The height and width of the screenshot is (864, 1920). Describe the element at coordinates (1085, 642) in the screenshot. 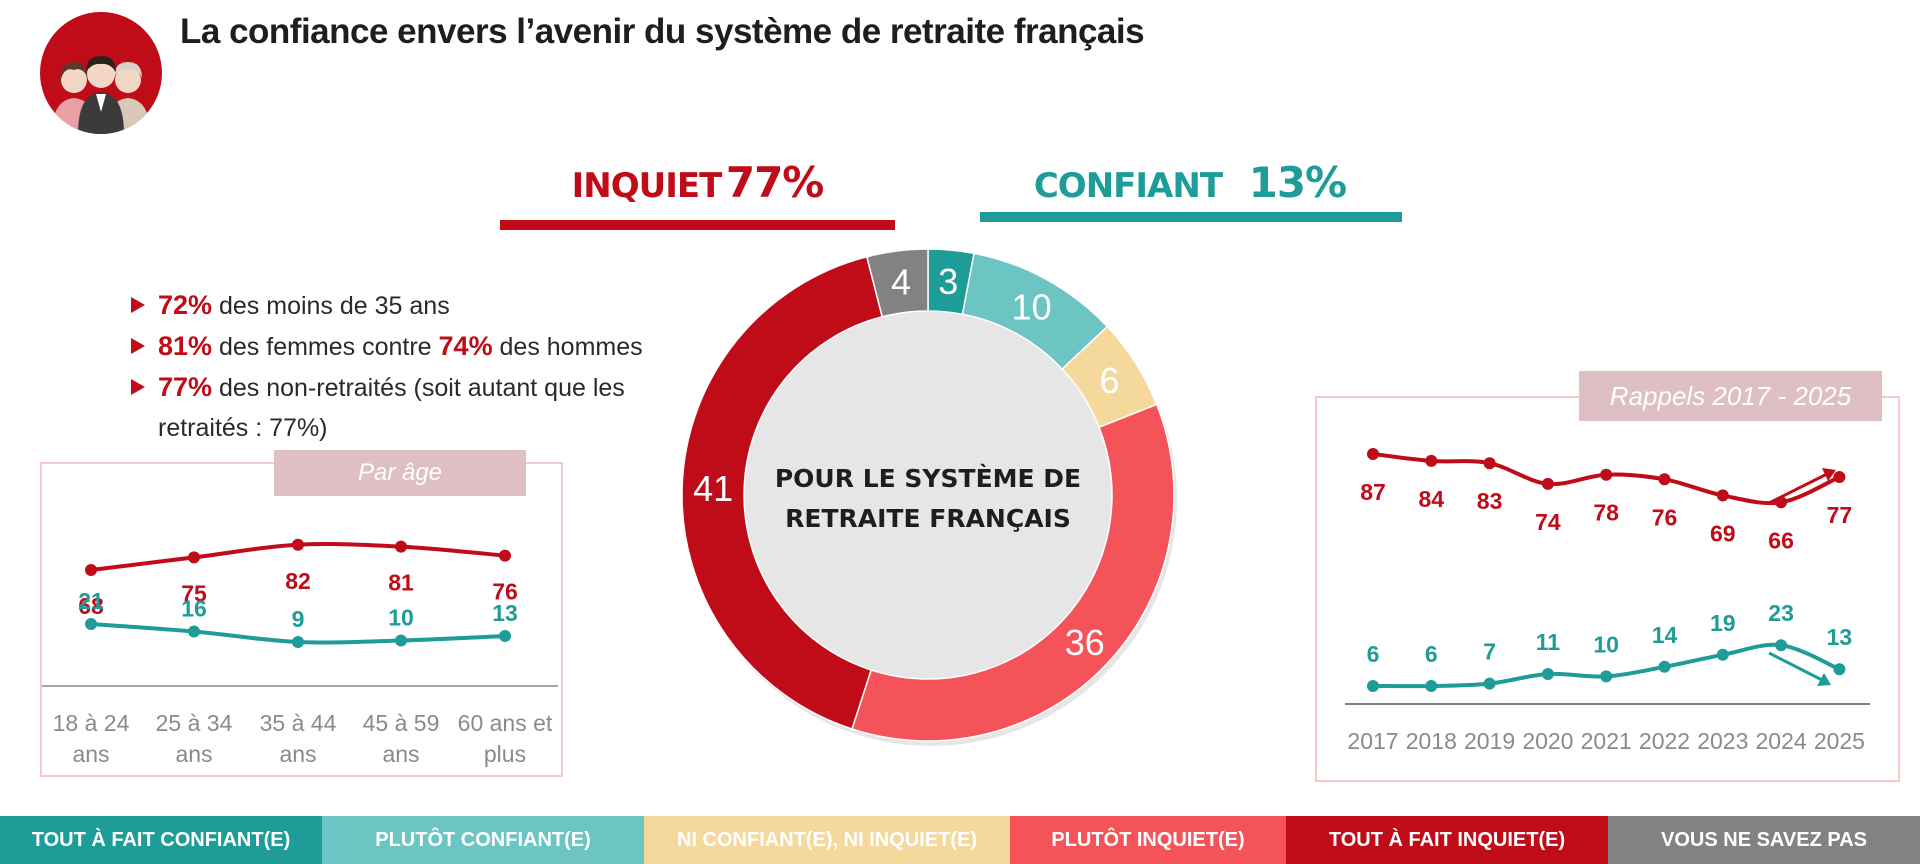

I see `donut-value-label: 36` at that location.